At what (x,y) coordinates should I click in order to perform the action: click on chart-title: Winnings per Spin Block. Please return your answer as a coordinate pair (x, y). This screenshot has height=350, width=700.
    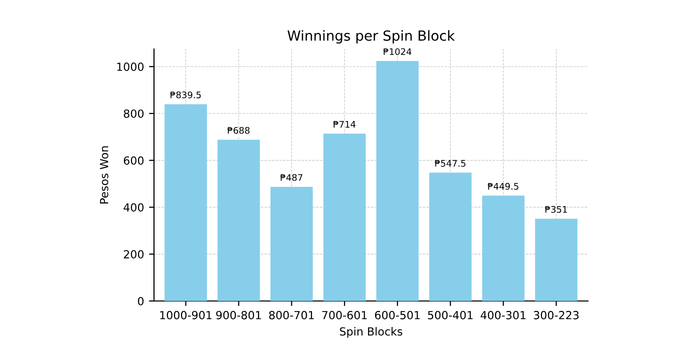
    Looking at the image, I should click on (371, 37).